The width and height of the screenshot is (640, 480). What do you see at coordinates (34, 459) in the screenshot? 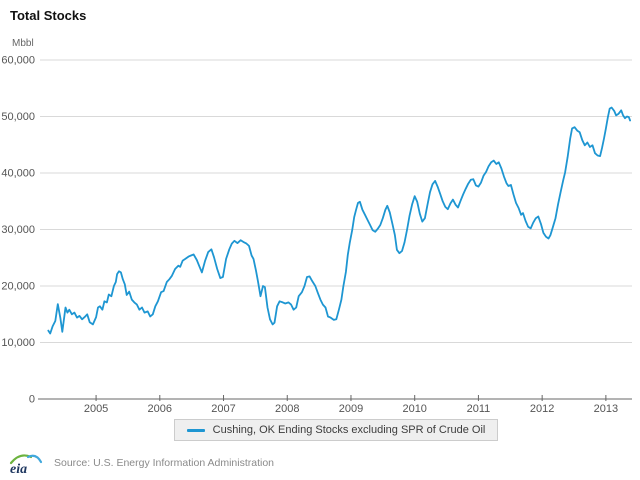
I see `logo-blue-swoosh` at bounding box center [34, 459].